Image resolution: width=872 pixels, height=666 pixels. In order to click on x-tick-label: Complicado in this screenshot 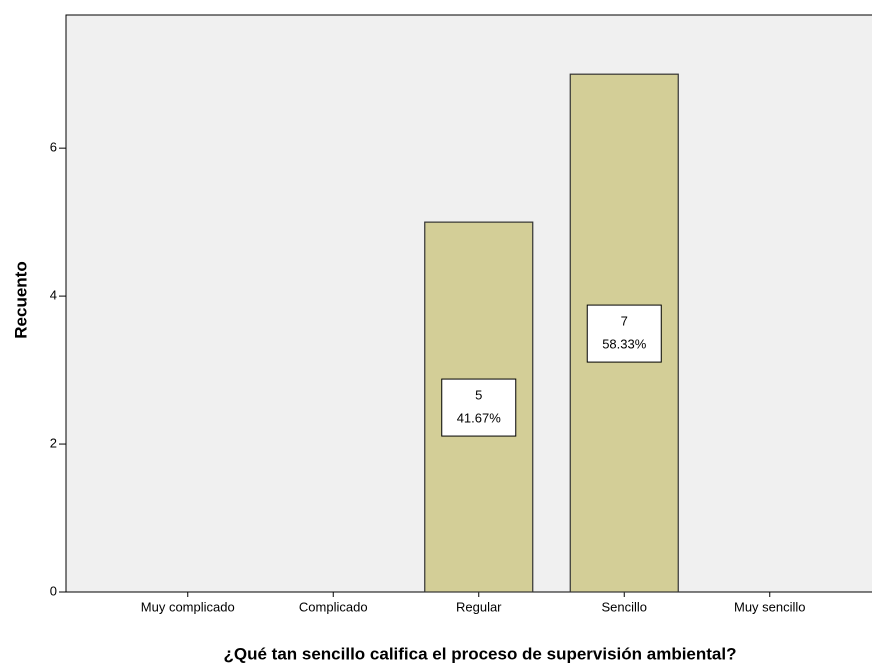, I will do `click(333, 606)`.